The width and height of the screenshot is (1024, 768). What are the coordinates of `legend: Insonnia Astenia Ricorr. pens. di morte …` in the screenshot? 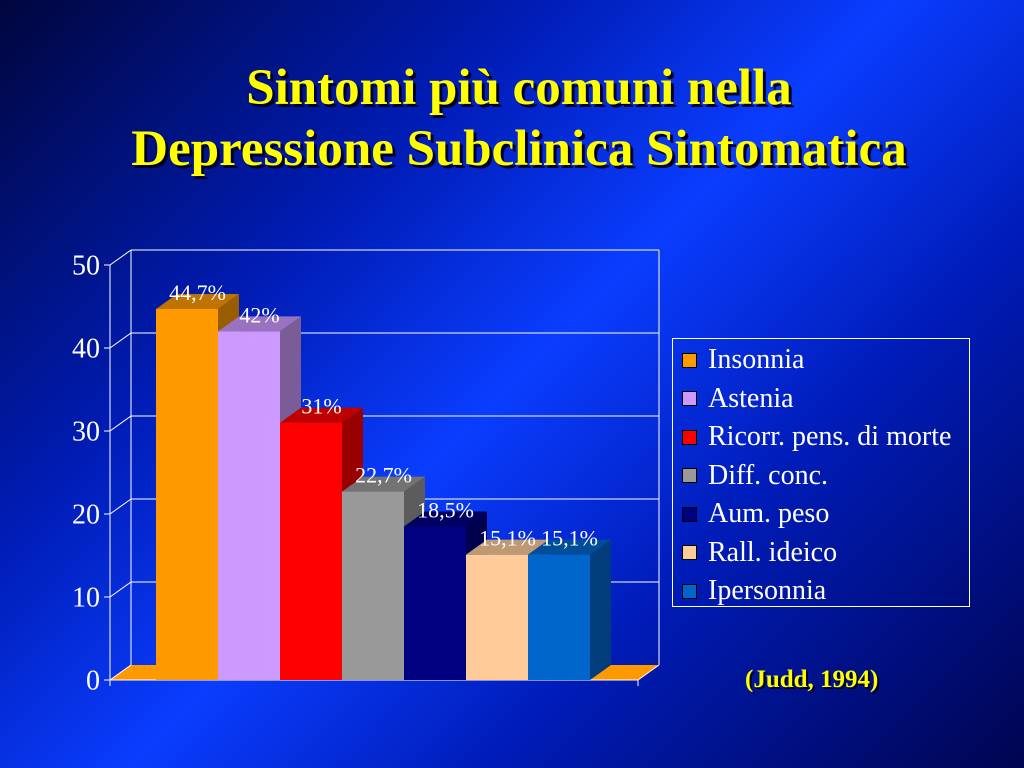 It's located at (821, 472).